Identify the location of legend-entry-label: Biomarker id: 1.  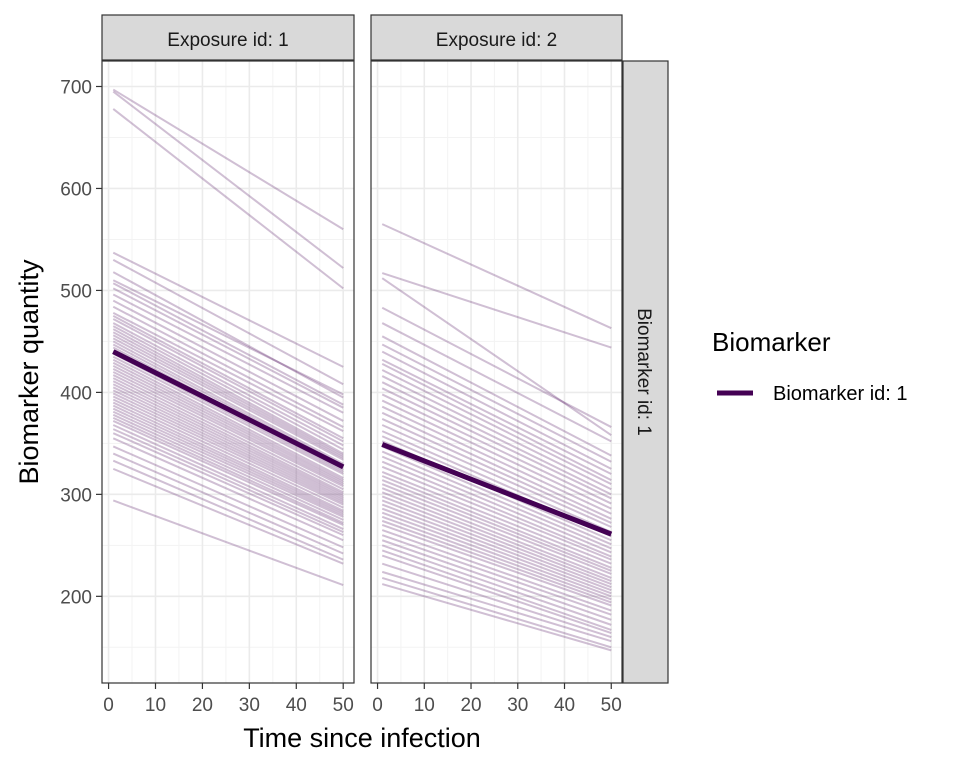
(840, 394).